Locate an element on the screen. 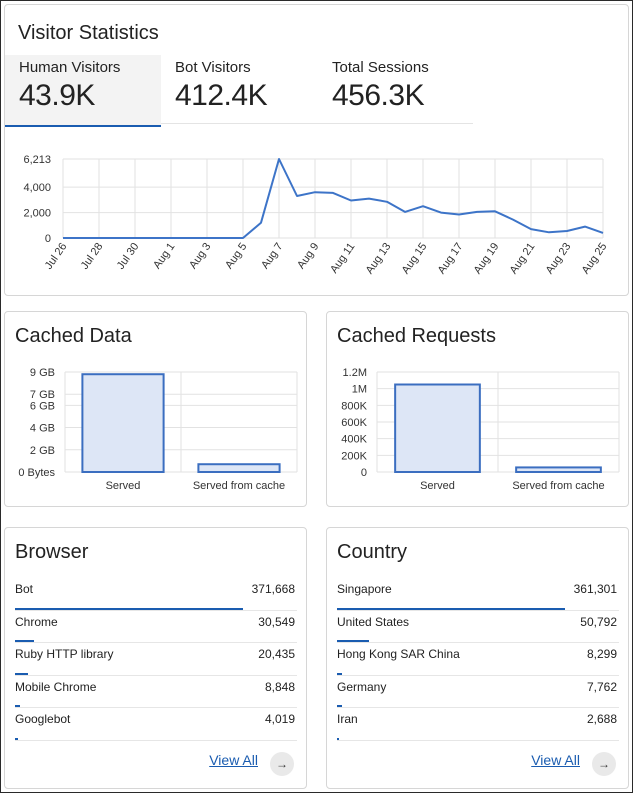  list-item: United States 50,792 is located at coordinates (478, 627).